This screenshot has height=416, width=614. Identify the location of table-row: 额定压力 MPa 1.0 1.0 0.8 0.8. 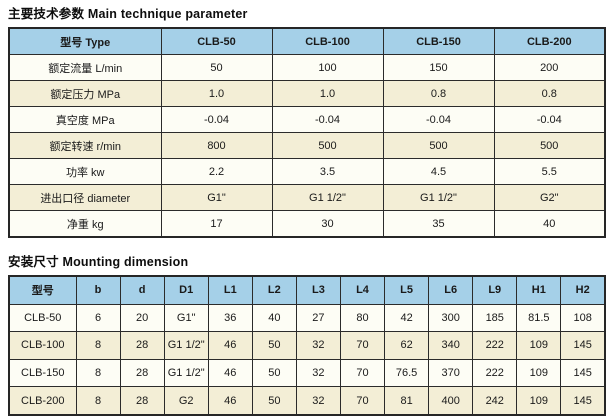
(307, 93).